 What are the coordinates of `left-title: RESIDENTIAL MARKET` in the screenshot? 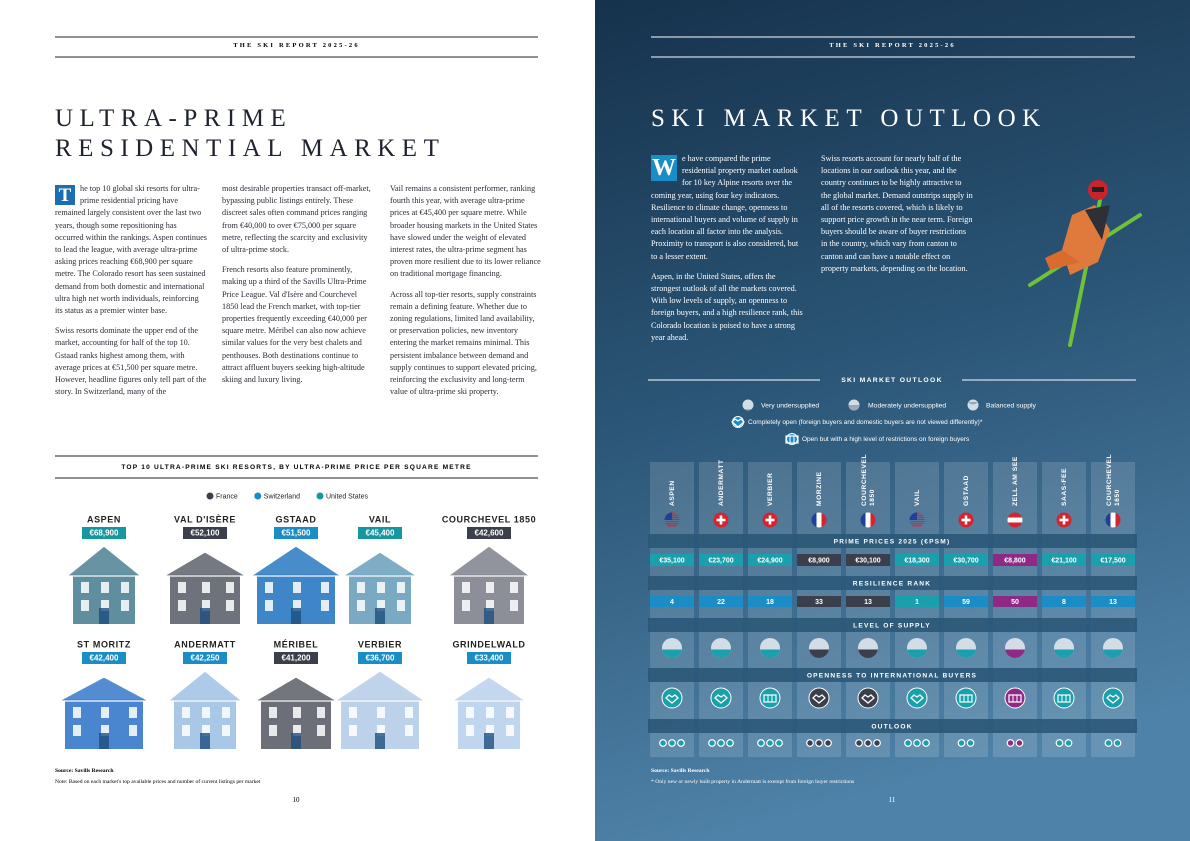 It's located at (250, 148).